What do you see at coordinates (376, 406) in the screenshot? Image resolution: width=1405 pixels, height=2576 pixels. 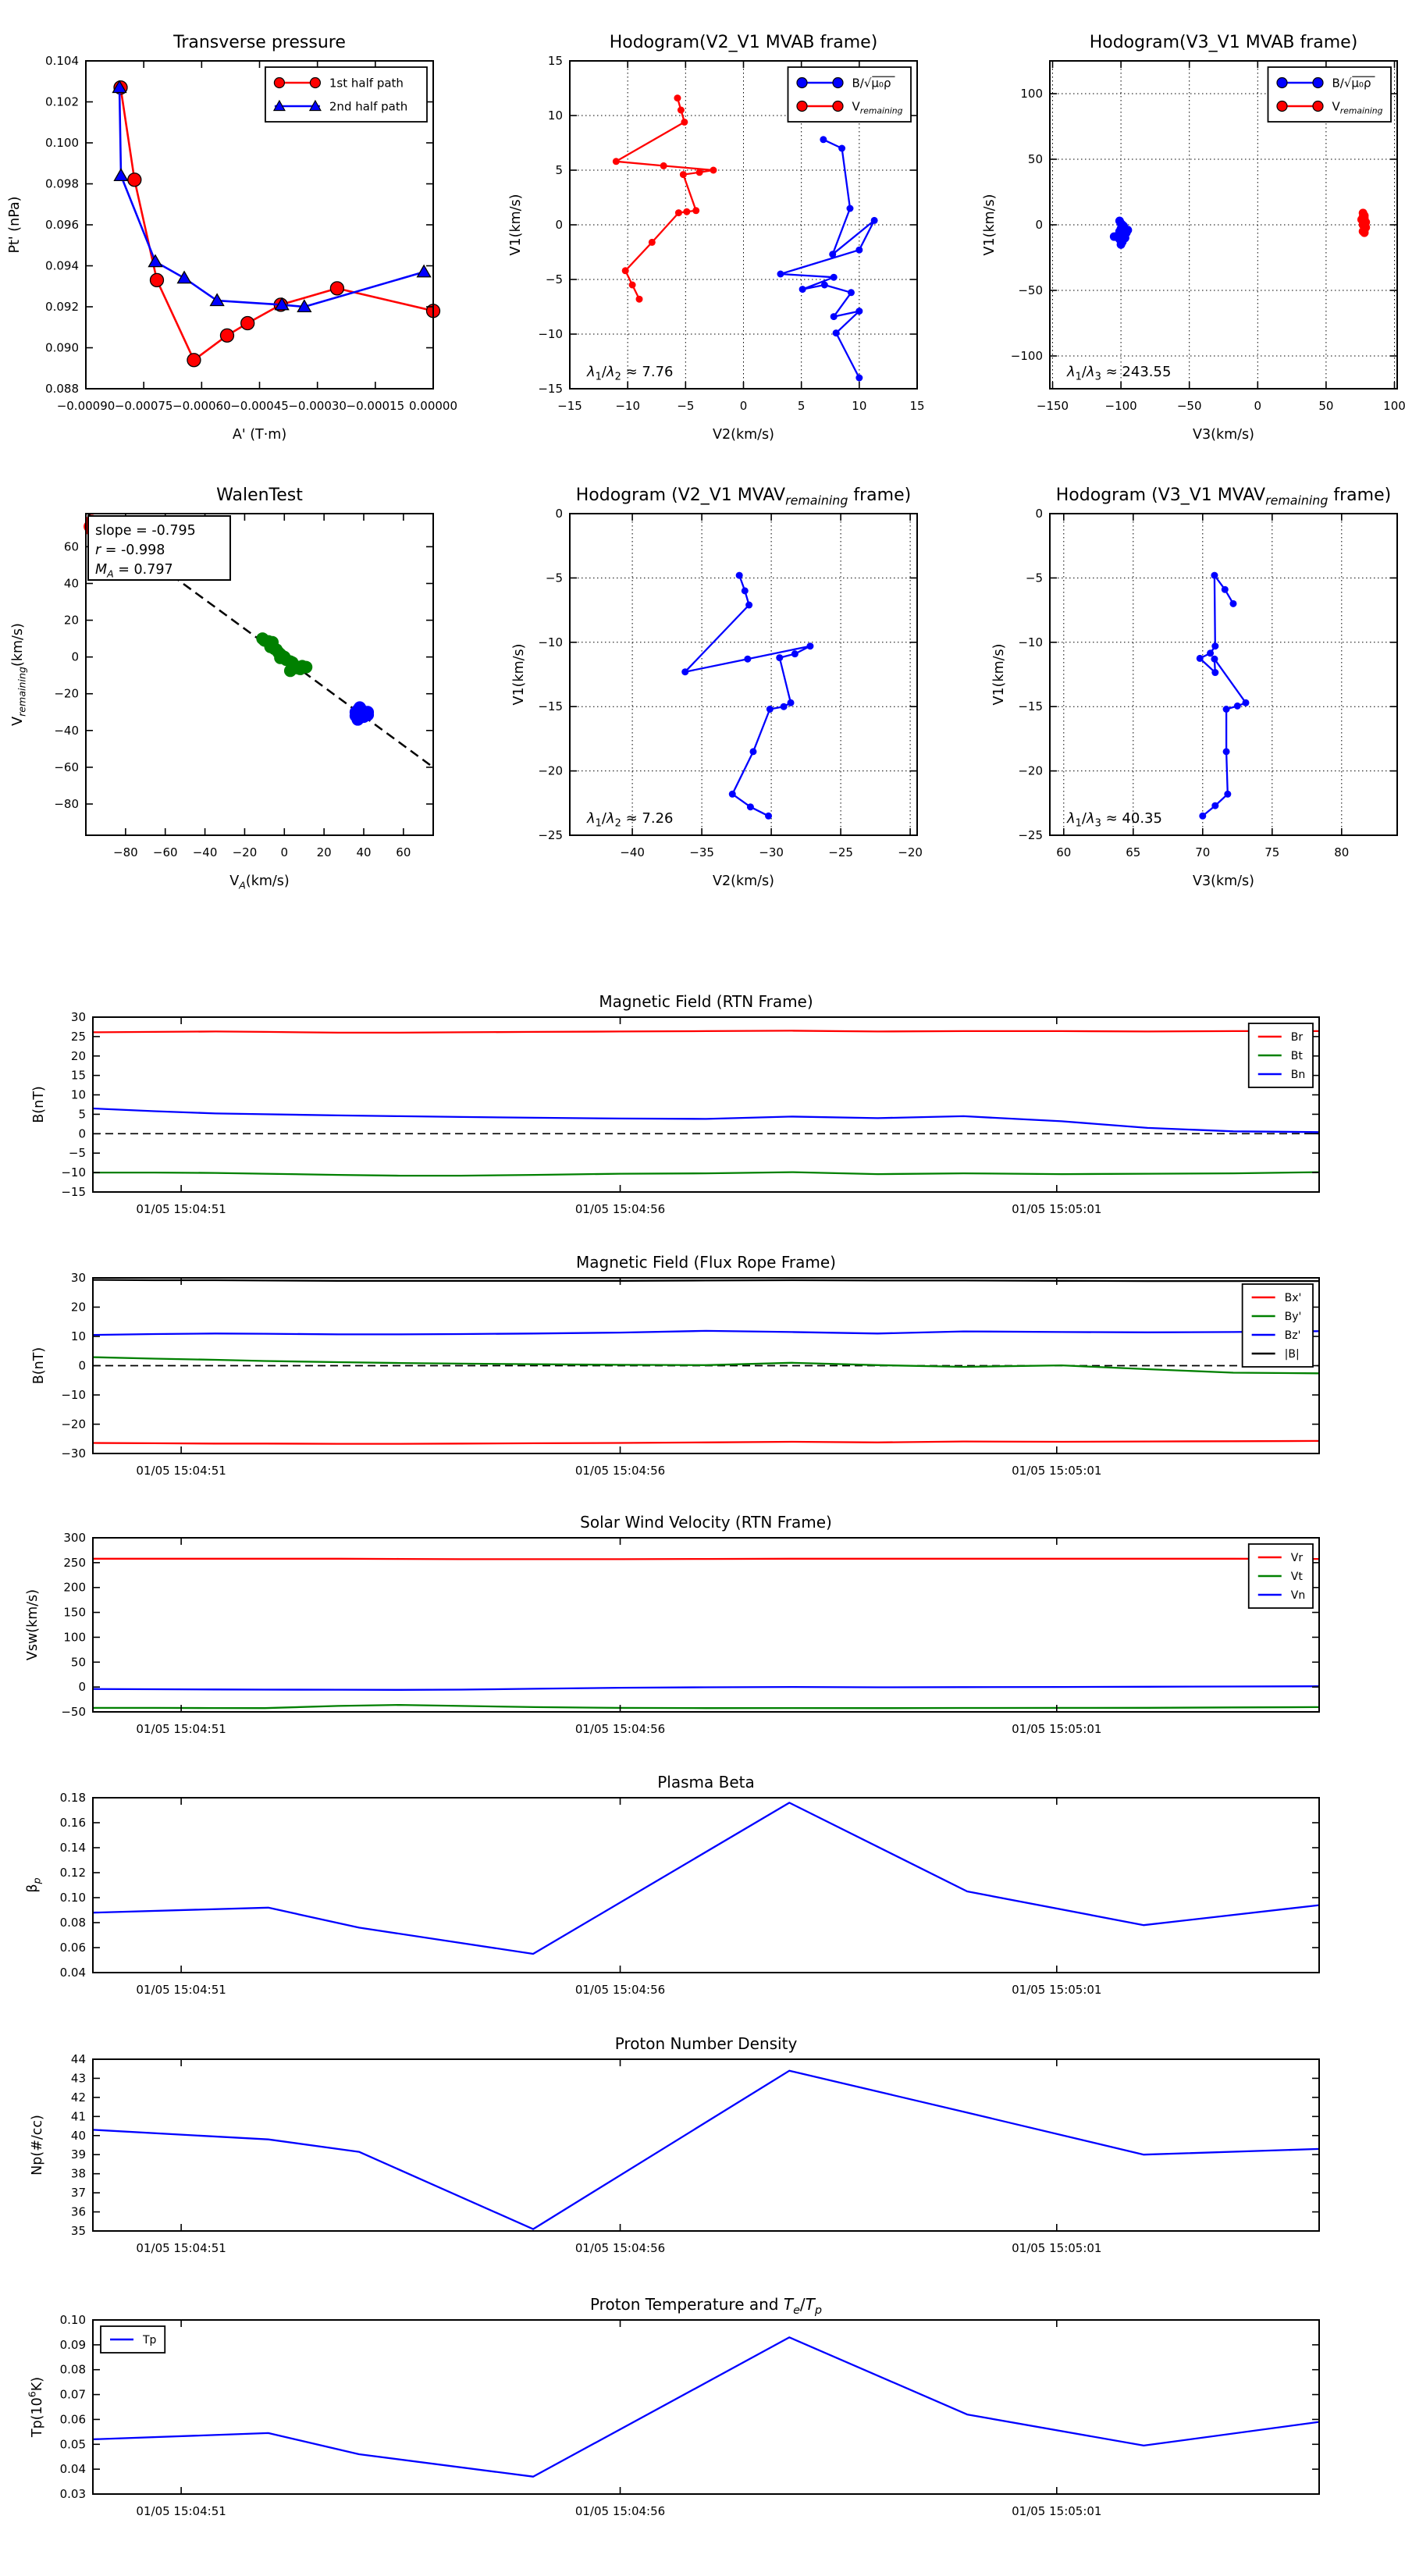 I see `x-tick-label: −0.00015` at bounding box center [376, 406].